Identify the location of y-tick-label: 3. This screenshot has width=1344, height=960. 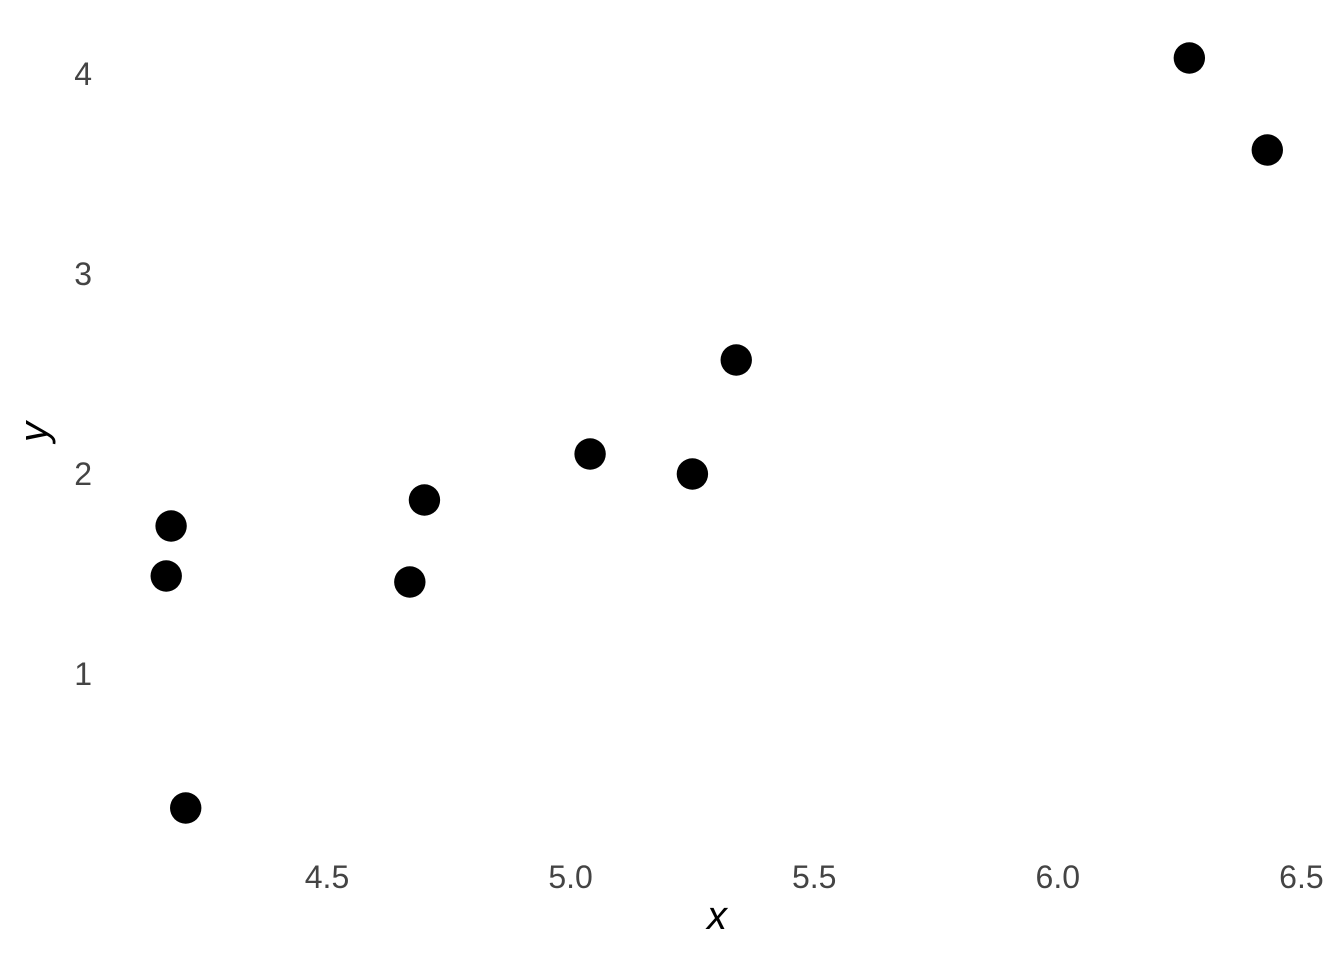
(83, 274).